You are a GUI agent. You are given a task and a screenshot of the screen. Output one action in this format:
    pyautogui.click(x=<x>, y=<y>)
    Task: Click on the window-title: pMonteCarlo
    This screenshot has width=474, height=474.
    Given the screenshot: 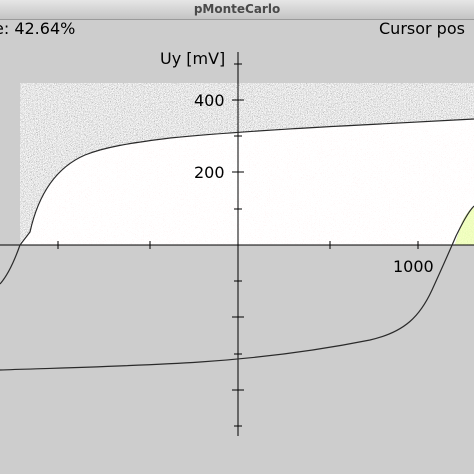 What is the action you would take?
    pyautogui.click(x=237, y=9)
    